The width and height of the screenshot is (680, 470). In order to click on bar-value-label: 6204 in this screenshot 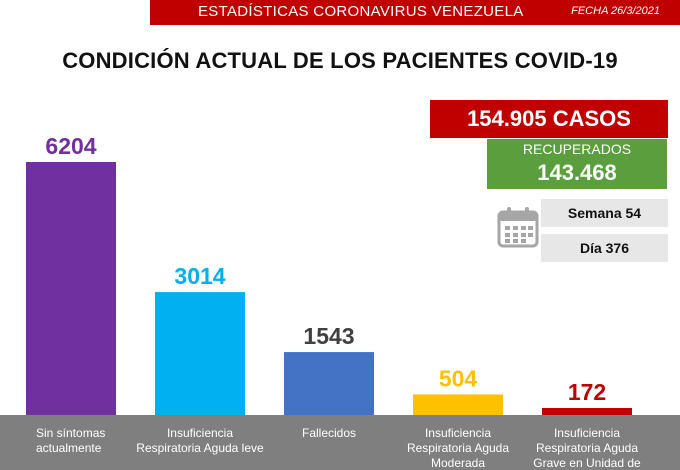, I will do `click(70, 146)`.